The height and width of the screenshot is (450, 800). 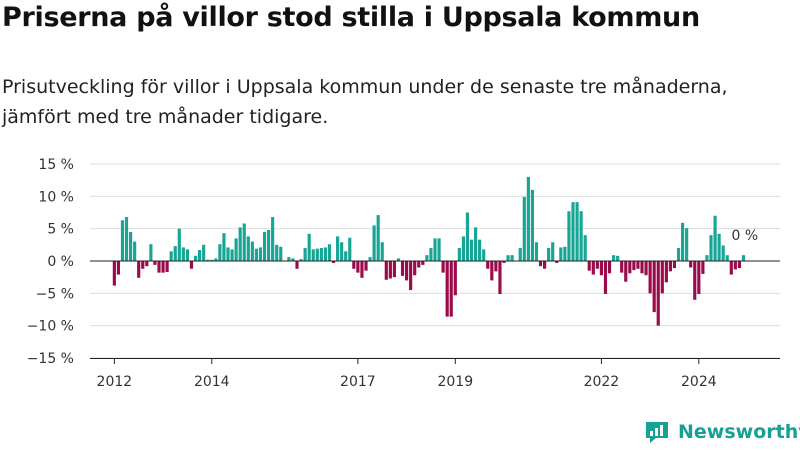 What do you see at coordinates (50, 262) in the screenshot?
I see `y-axis-ticks: 15 % 10 % 5 % 0 % −5 % −10 % −15 %` at bounding box center [50, 262].